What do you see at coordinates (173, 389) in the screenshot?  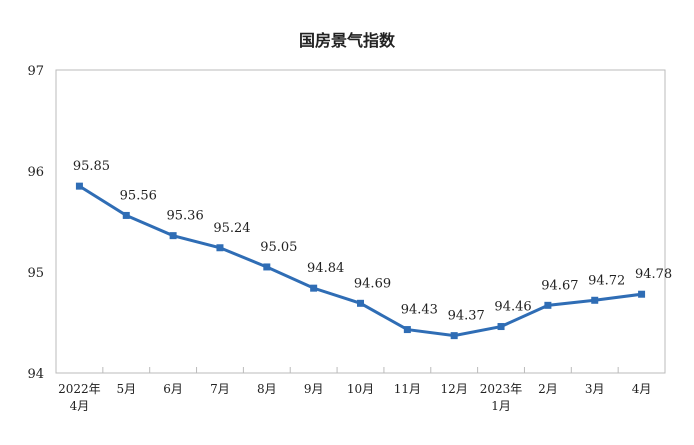 I see `x-tick-label: 6月` at bounding box center [173, 389].